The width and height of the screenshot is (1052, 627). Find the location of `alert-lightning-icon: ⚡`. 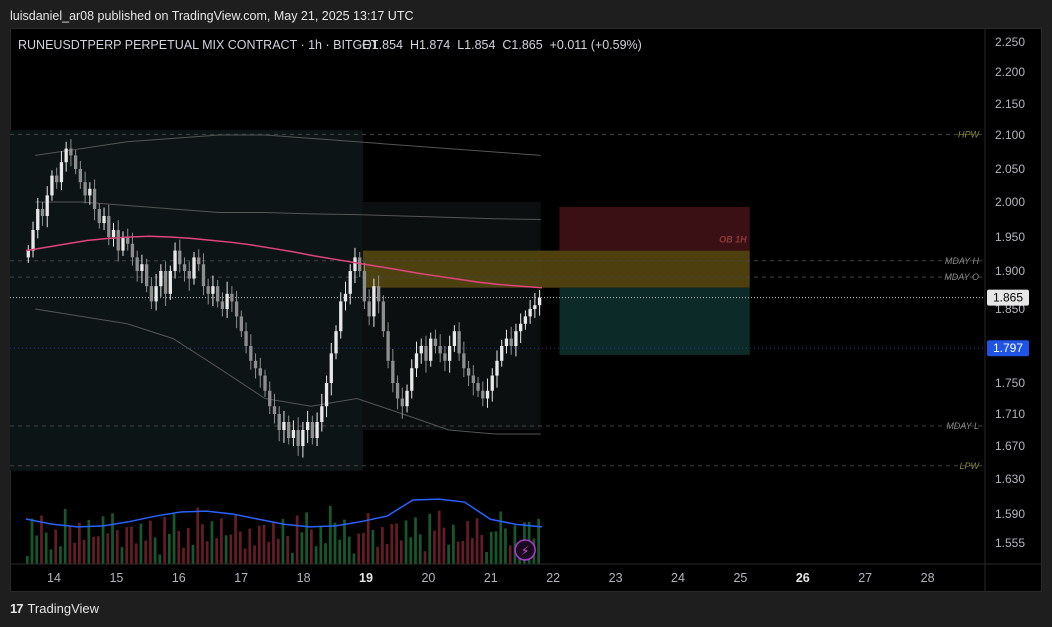

alert-lightning-icon: ⚡ is located at coordinates (525, 550).